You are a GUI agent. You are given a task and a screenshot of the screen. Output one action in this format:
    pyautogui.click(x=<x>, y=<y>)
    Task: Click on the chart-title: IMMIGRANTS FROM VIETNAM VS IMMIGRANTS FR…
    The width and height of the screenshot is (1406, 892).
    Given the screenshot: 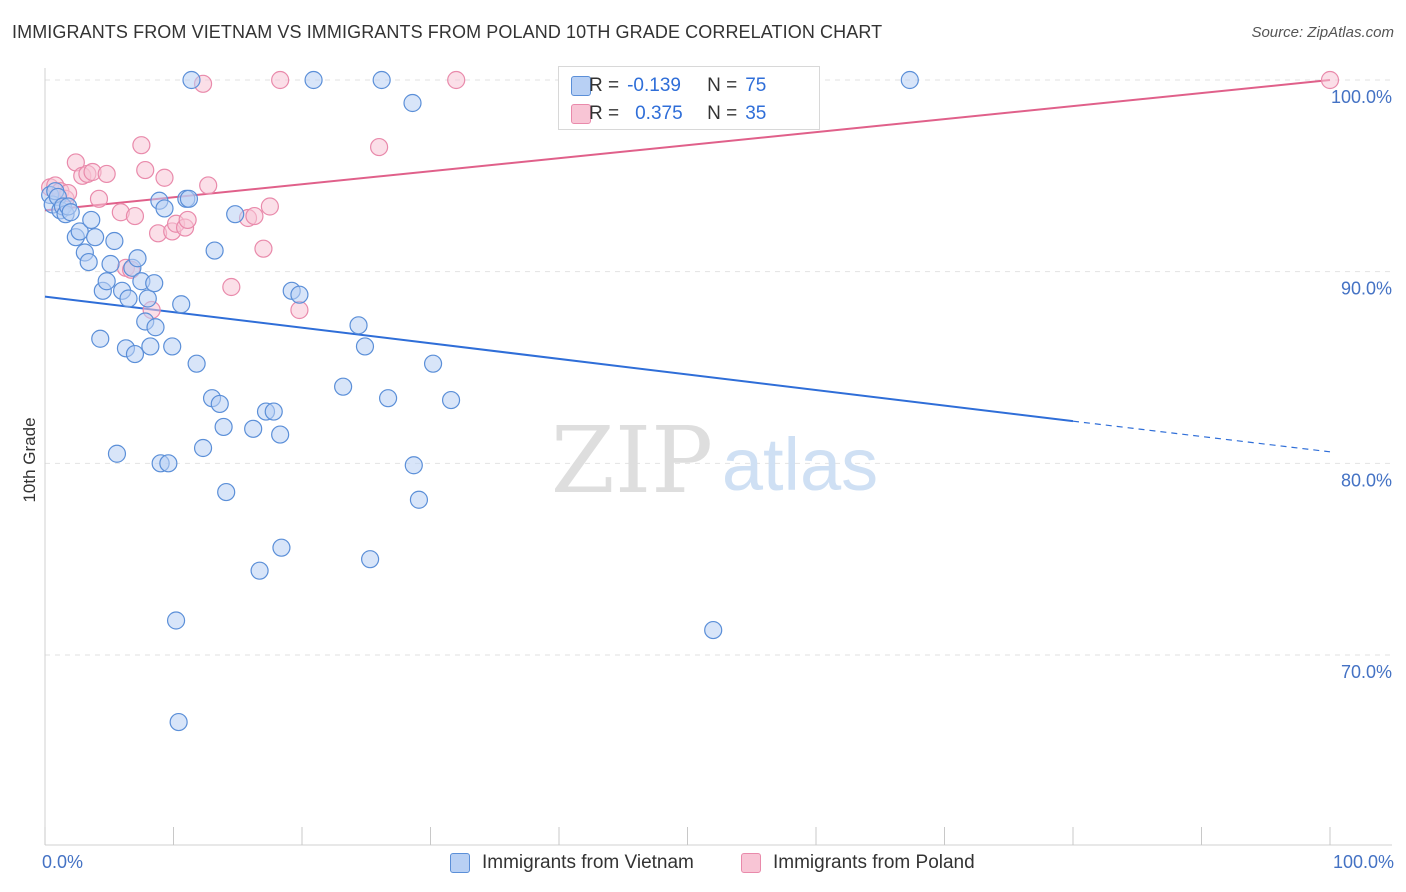 What is the action you would take?
    pyautogui.click(x=447, y=32)
    